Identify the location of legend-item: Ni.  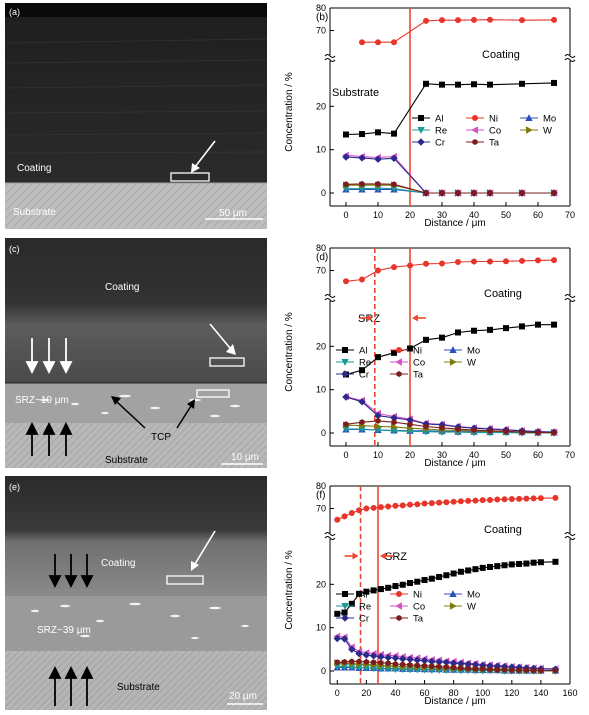
(406, 351).